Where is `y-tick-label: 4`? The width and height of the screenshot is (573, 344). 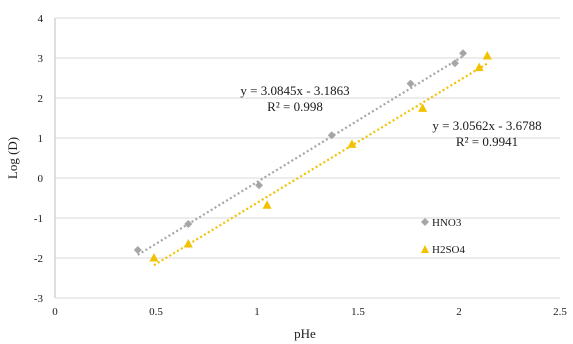 y-tick-label: 4 is located at coordinates (41, 19).